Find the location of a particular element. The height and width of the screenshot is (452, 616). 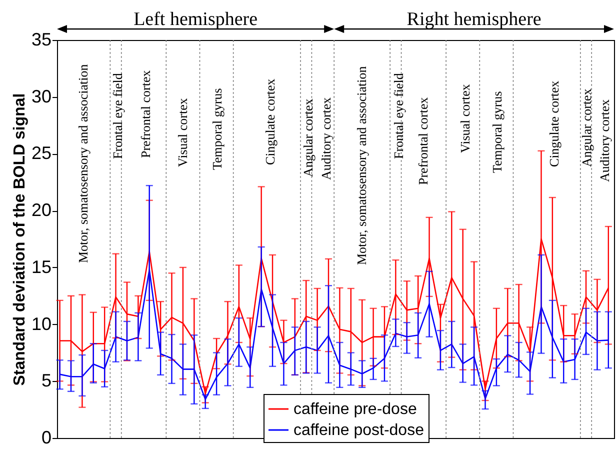

y-tick-label: 5 is located at coordinates (46, 380).